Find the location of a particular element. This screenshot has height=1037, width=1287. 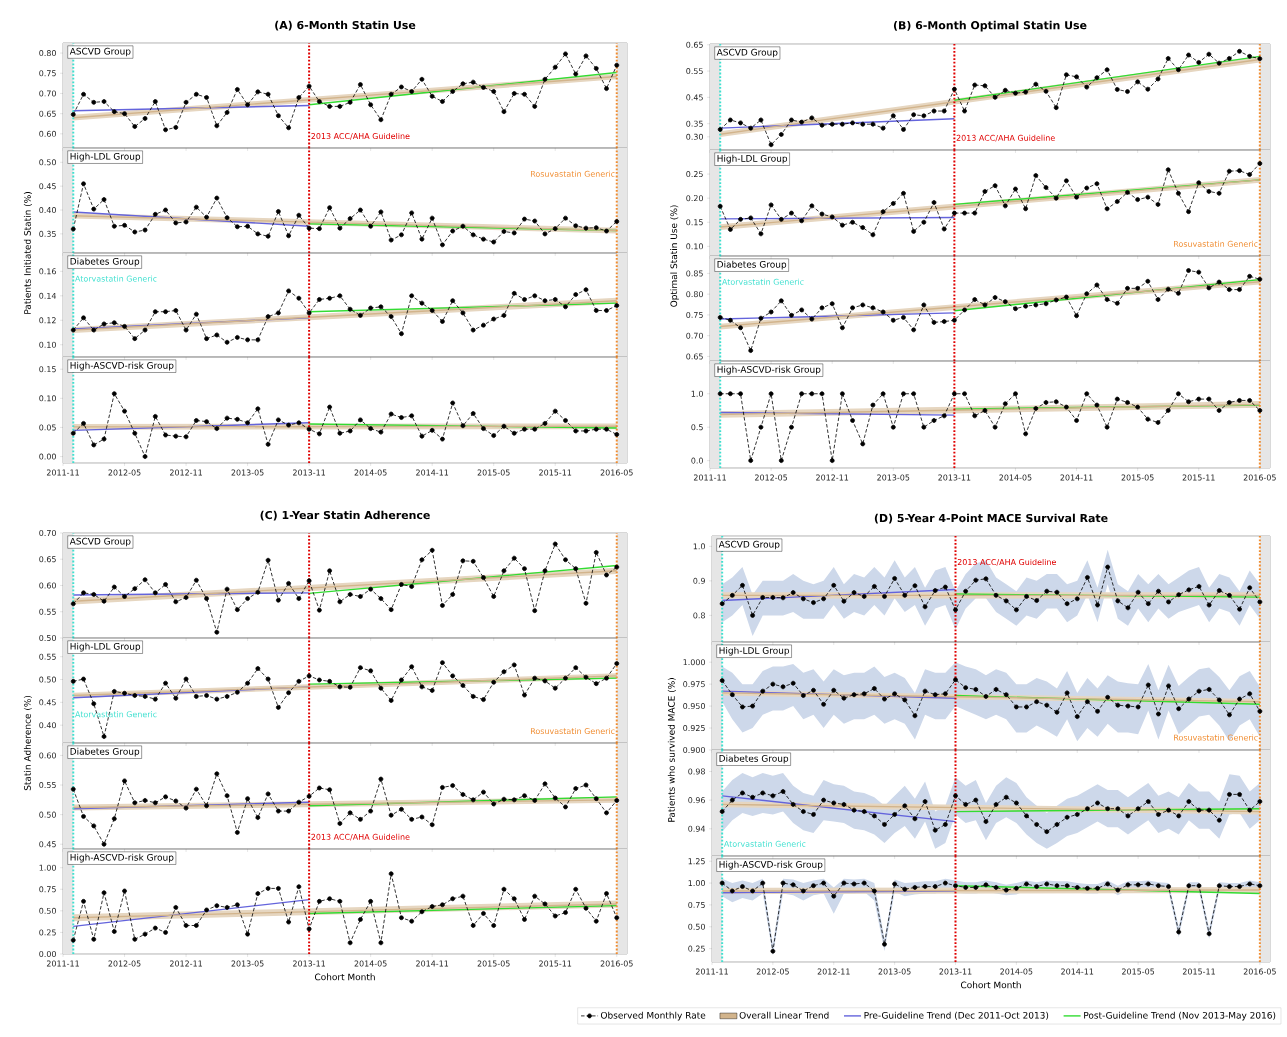

annotation: High-ASCVD-risk Group is located at coordinates (769, 370).